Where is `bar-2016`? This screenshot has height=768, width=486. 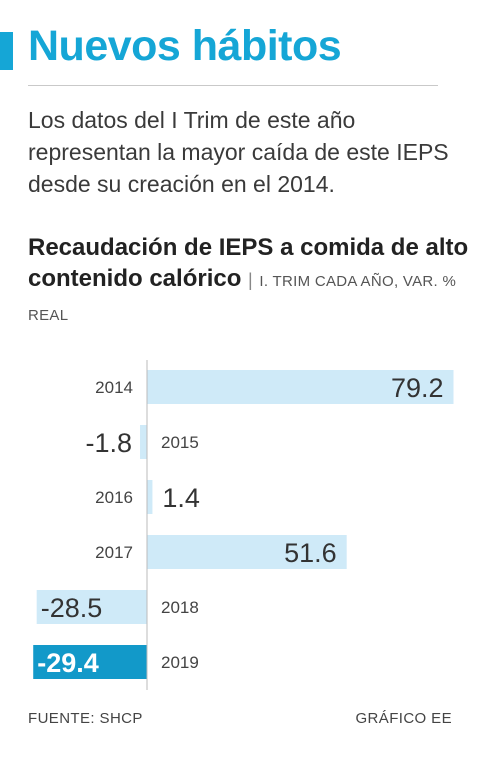
bar-2016 is located at coordinates (150, 497).